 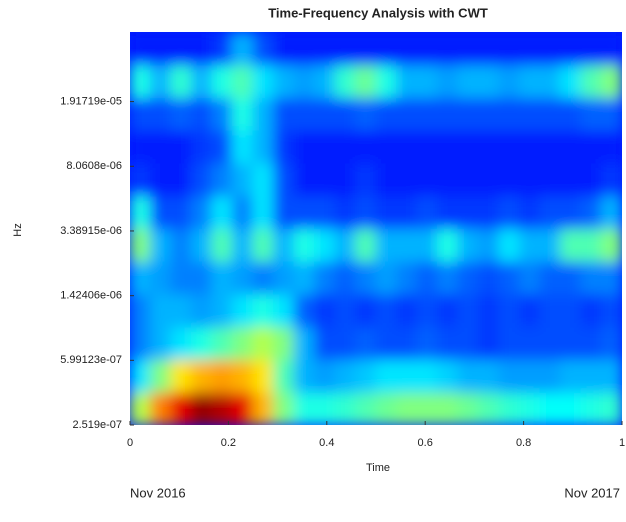 I want to click on y-axis-label: Hz, so click(x=18, y=229).